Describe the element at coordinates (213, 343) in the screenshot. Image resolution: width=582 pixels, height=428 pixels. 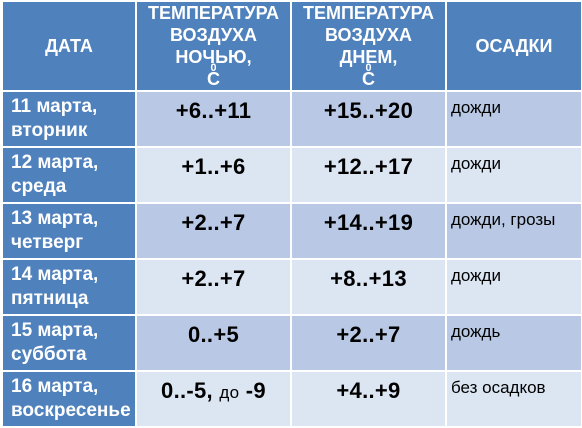
I see `row-night-temp: 0..+5` at that location.